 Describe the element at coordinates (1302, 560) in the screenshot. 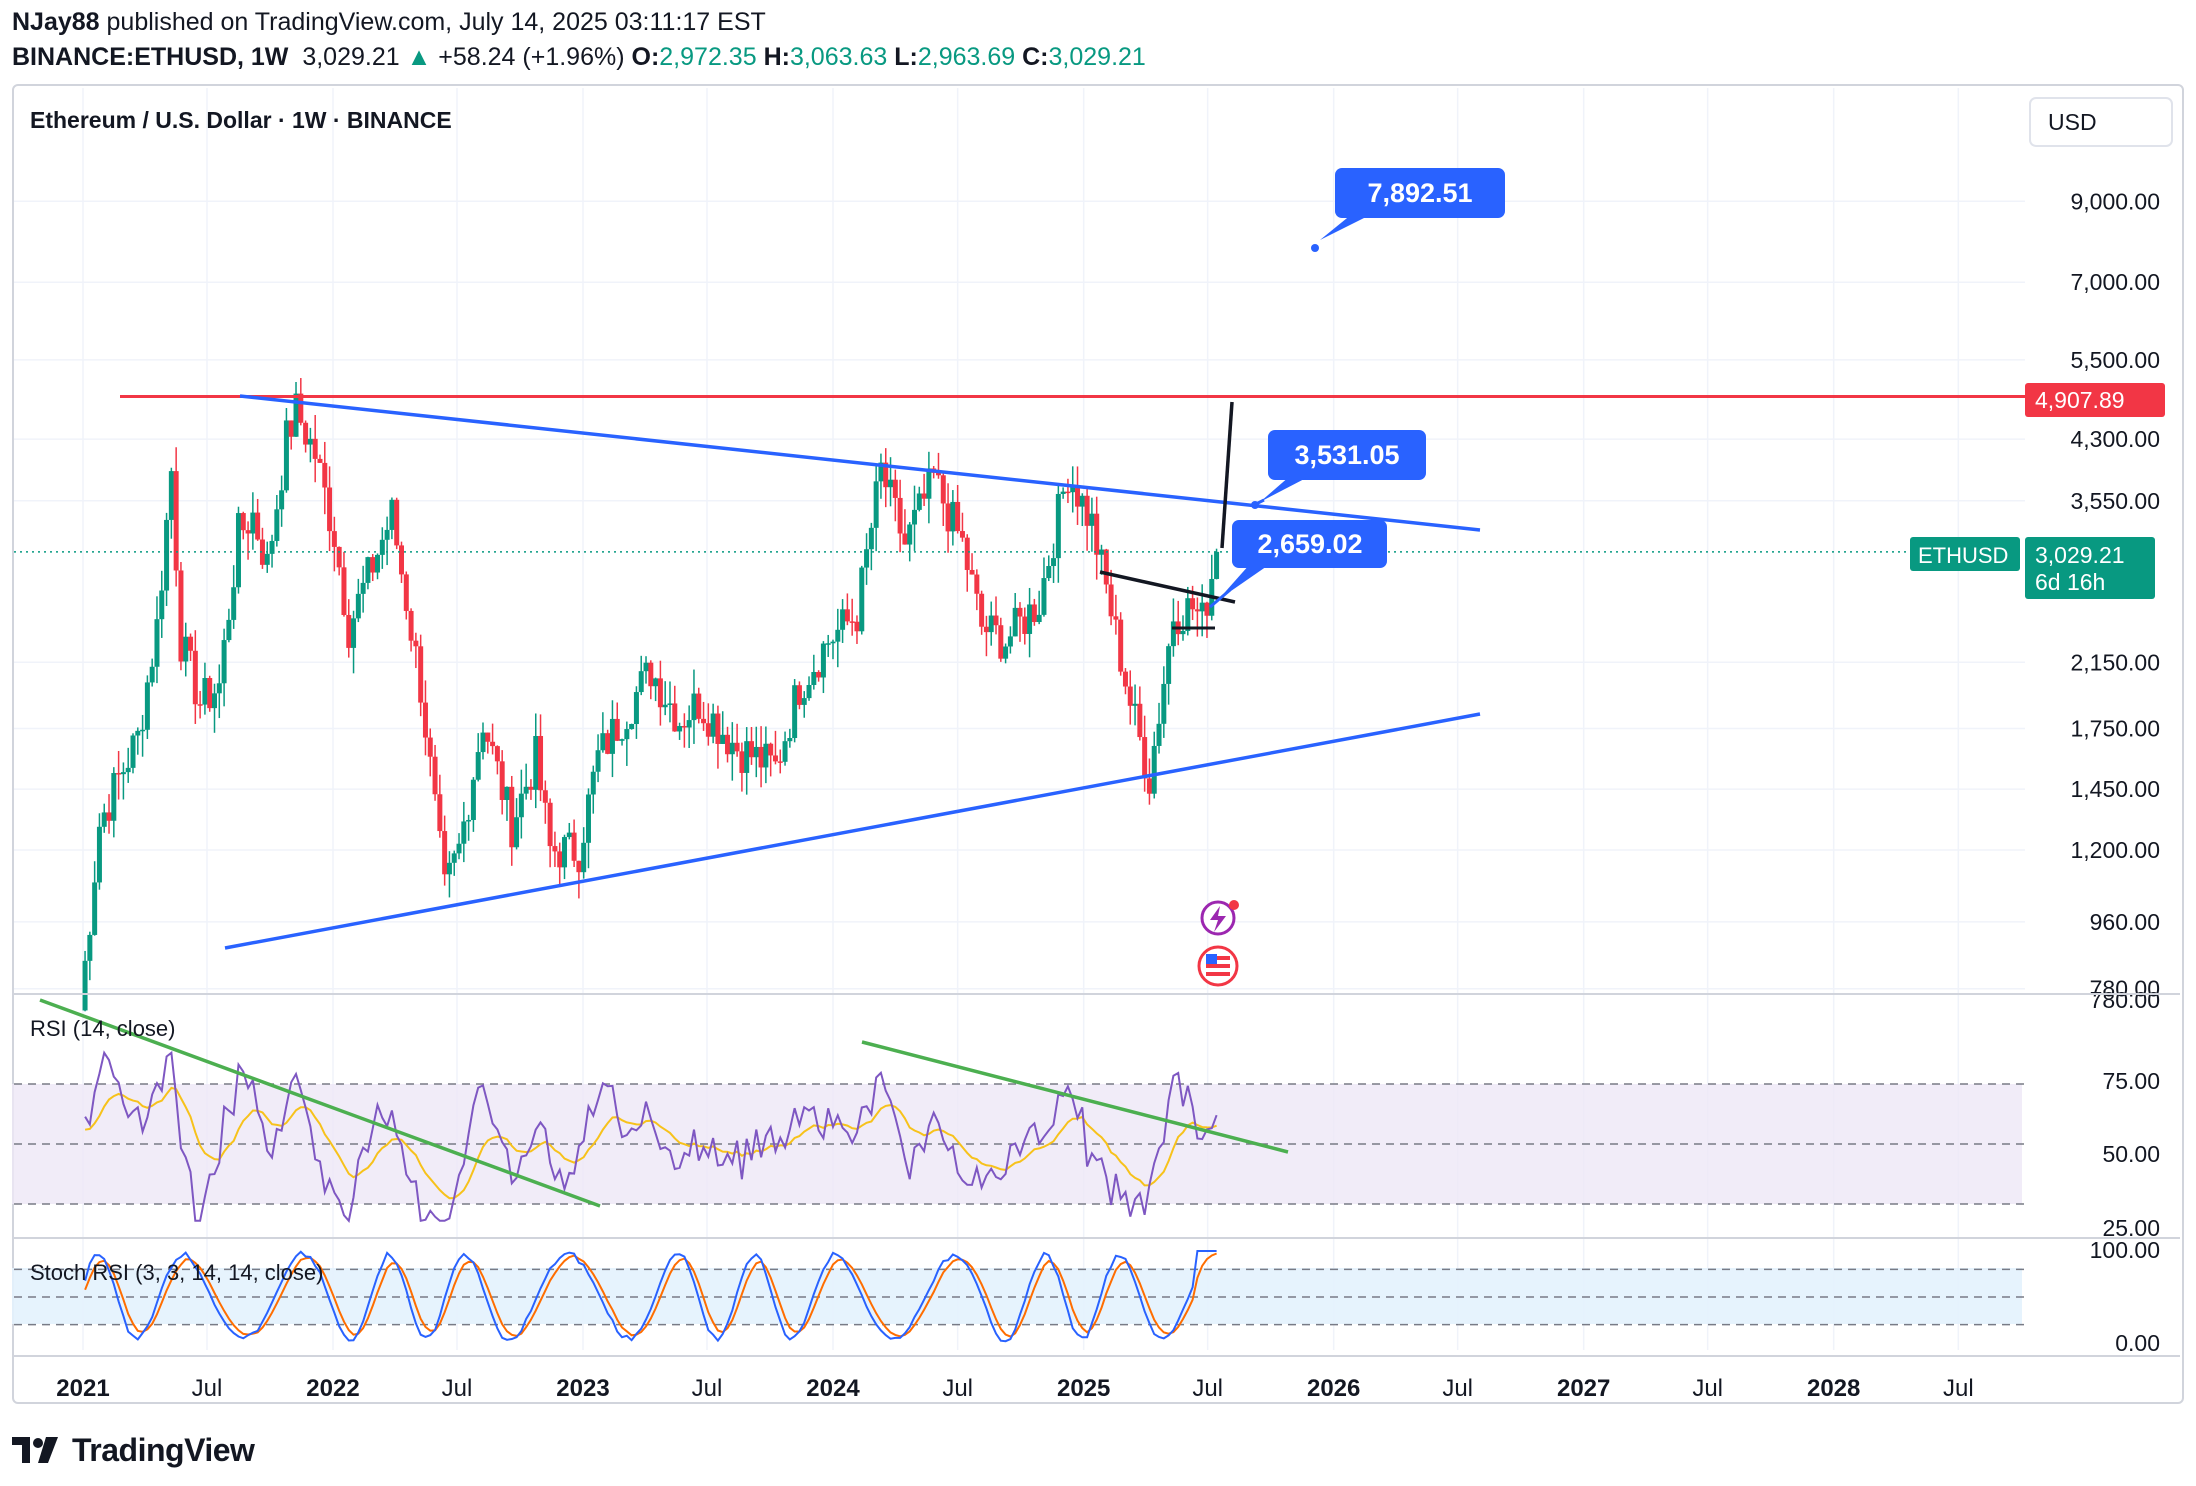

I see `callout-breakout: 2,659.02` at that location.